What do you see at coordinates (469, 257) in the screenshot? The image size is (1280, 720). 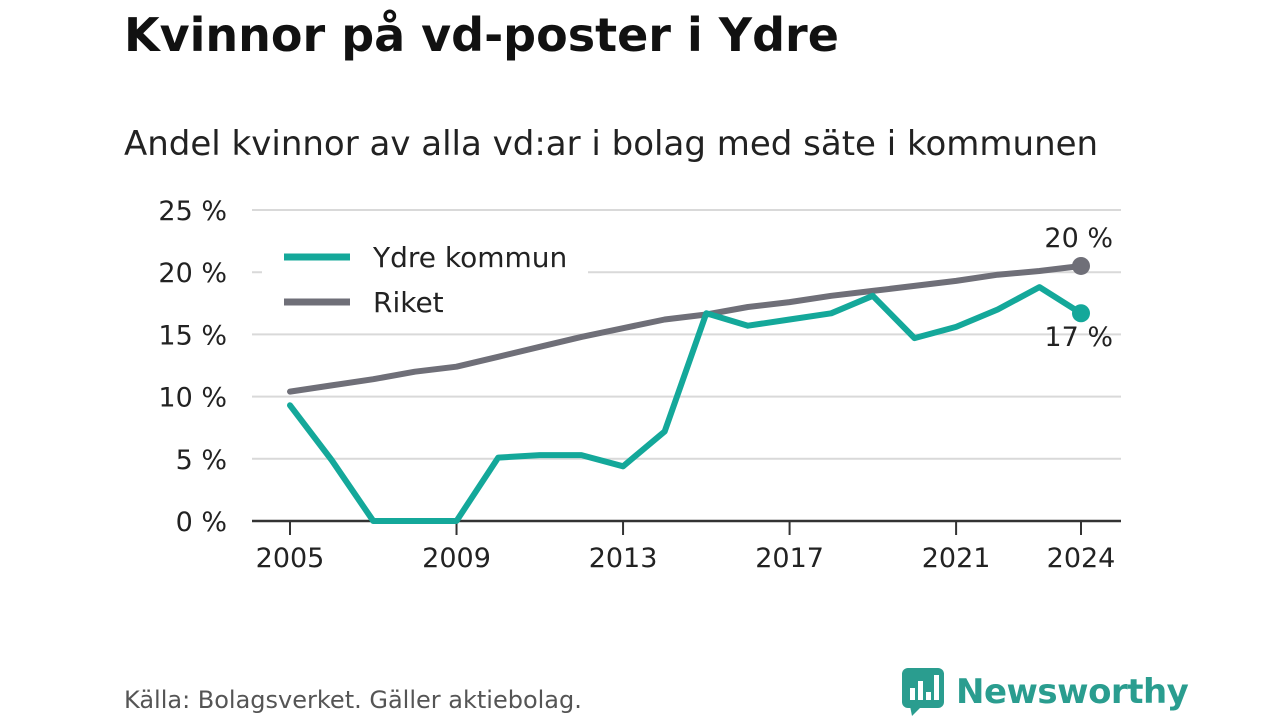 I see `legend-label-ydre: Ydre kommun` at bounding box center [469, 257].